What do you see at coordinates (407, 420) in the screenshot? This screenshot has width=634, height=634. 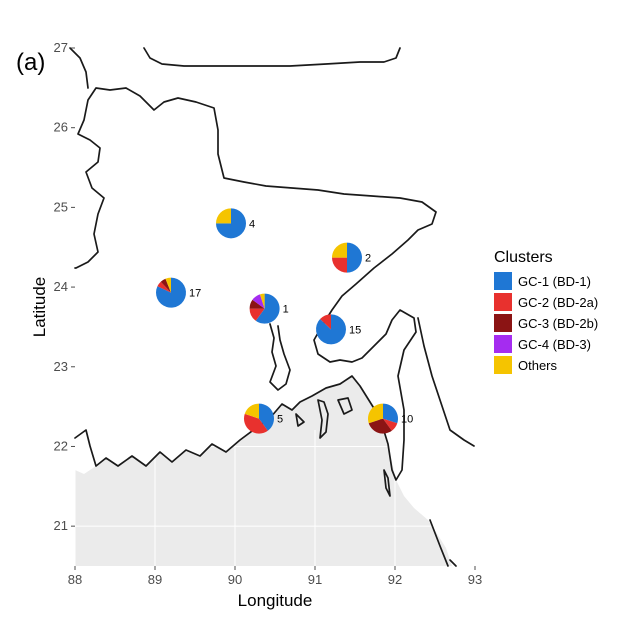 I see `site-count-label: 10` at bounding box center [407, 420].